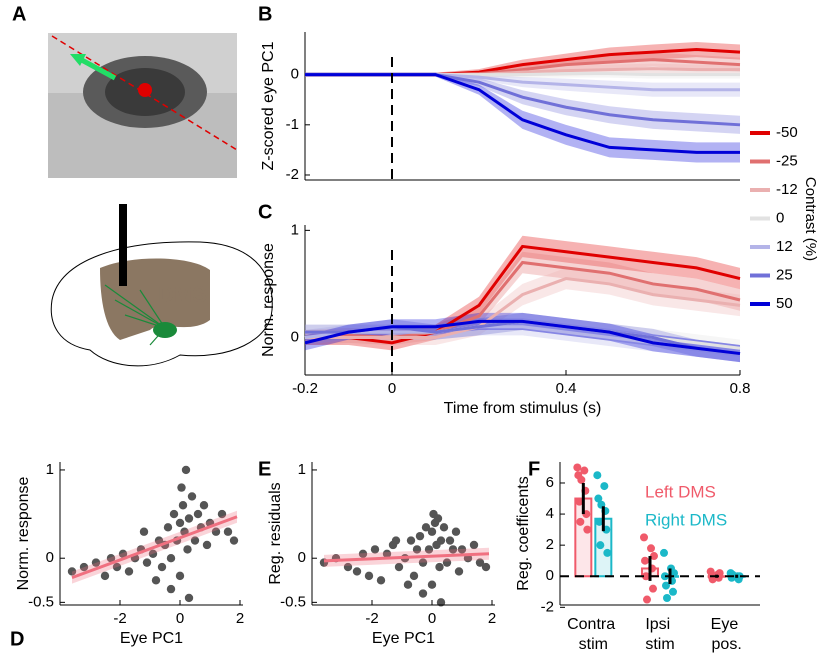 The image size is (820, 658). I want to click on legend-label: Right DMS, so click(686, 519).